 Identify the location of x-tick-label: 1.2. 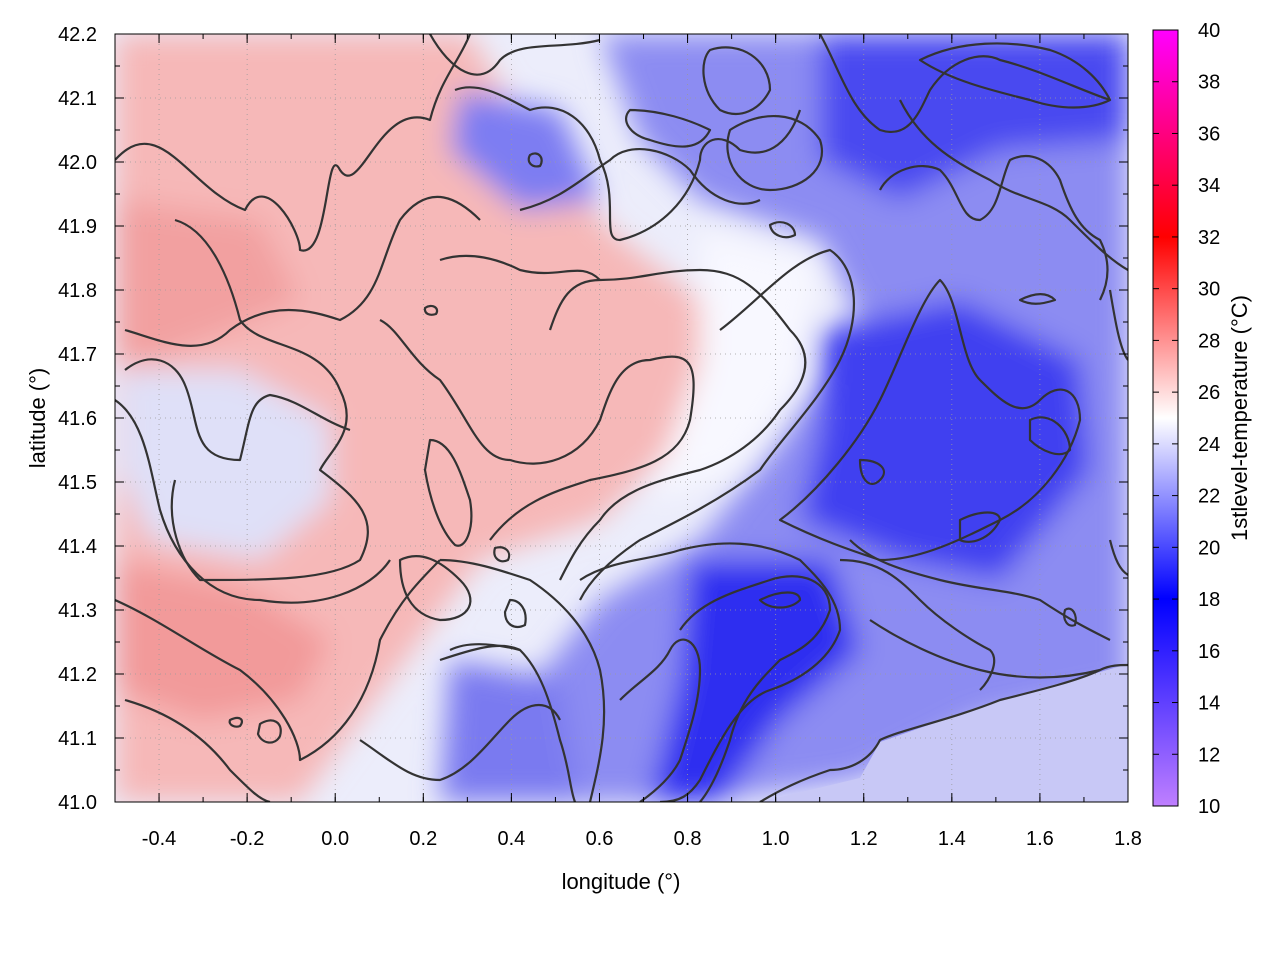
(864, 839).